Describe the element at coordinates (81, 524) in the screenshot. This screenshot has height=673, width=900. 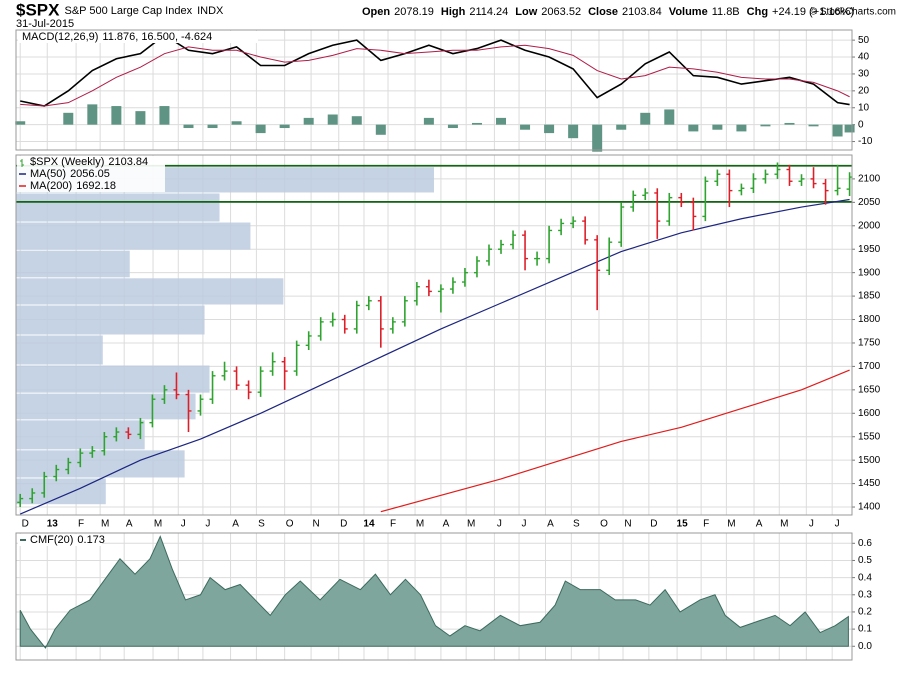
I see `x-tick-label: F` at that location.